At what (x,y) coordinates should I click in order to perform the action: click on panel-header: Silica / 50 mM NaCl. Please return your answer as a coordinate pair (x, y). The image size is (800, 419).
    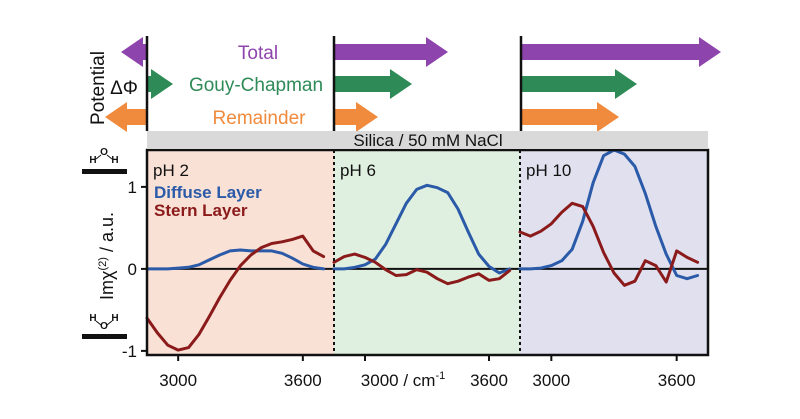
    Looking at the image, I should click on (427, 140).